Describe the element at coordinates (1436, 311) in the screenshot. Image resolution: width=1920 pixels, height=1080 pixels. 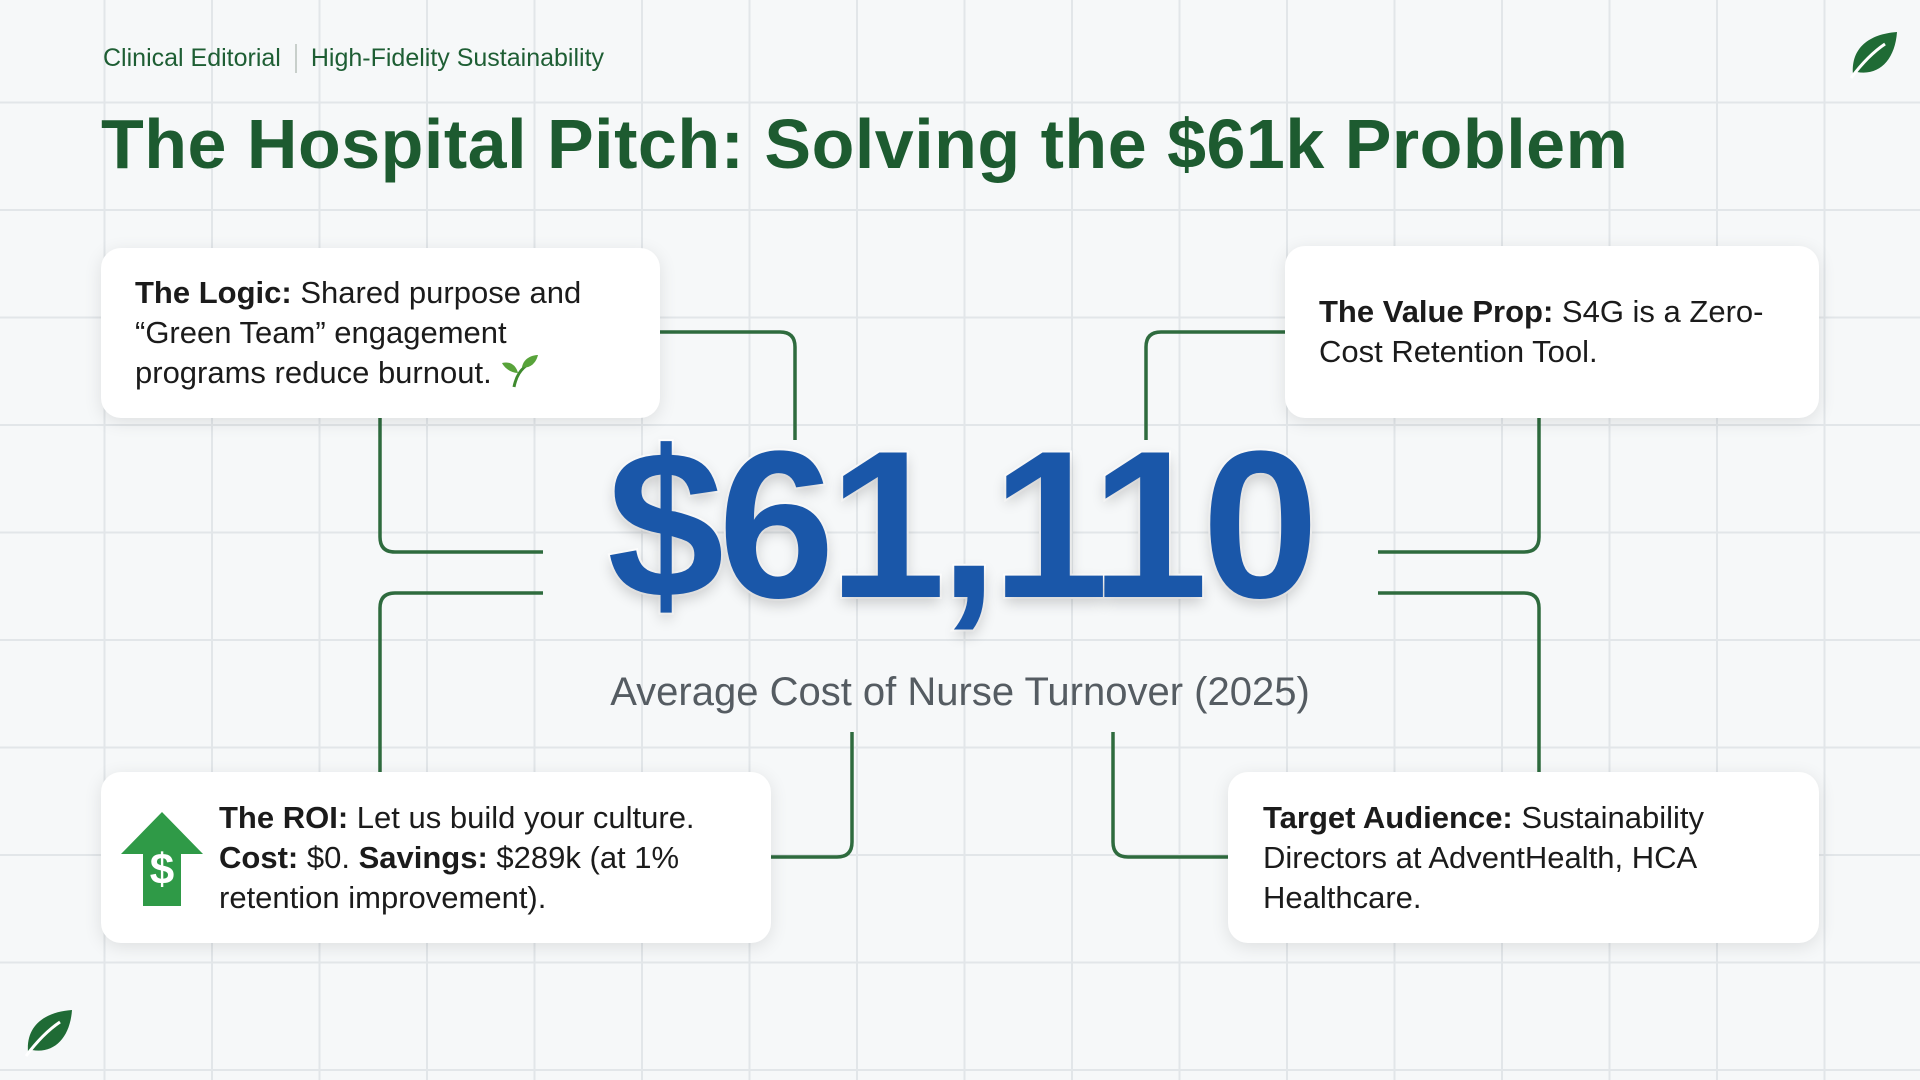
I see `card-label: The Value Prop:` at that location.